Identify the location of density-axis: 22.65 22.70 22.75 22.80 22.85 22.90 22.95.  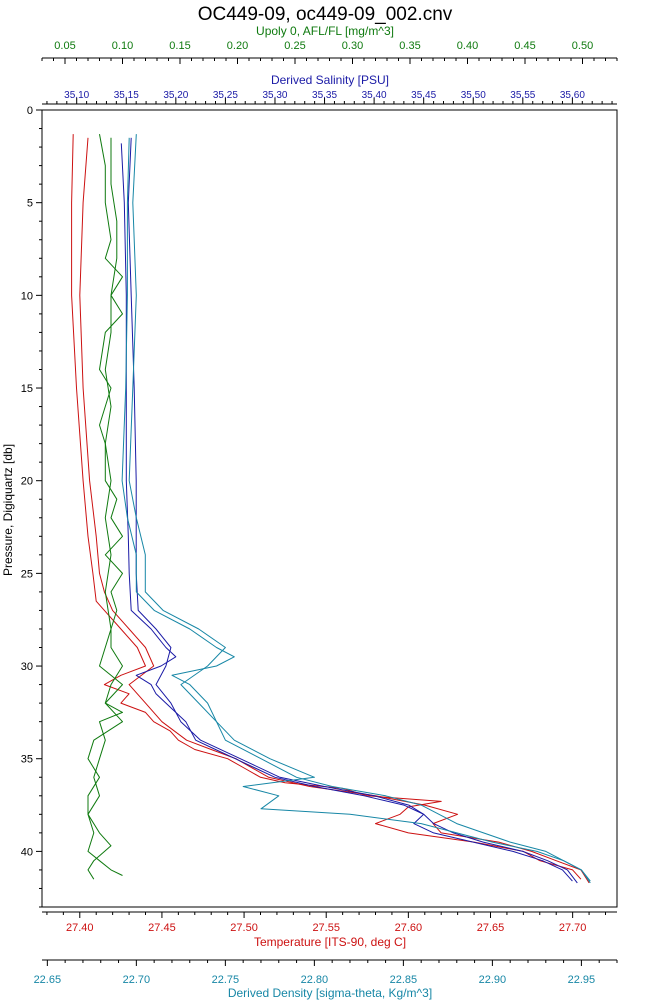
(326, 972).